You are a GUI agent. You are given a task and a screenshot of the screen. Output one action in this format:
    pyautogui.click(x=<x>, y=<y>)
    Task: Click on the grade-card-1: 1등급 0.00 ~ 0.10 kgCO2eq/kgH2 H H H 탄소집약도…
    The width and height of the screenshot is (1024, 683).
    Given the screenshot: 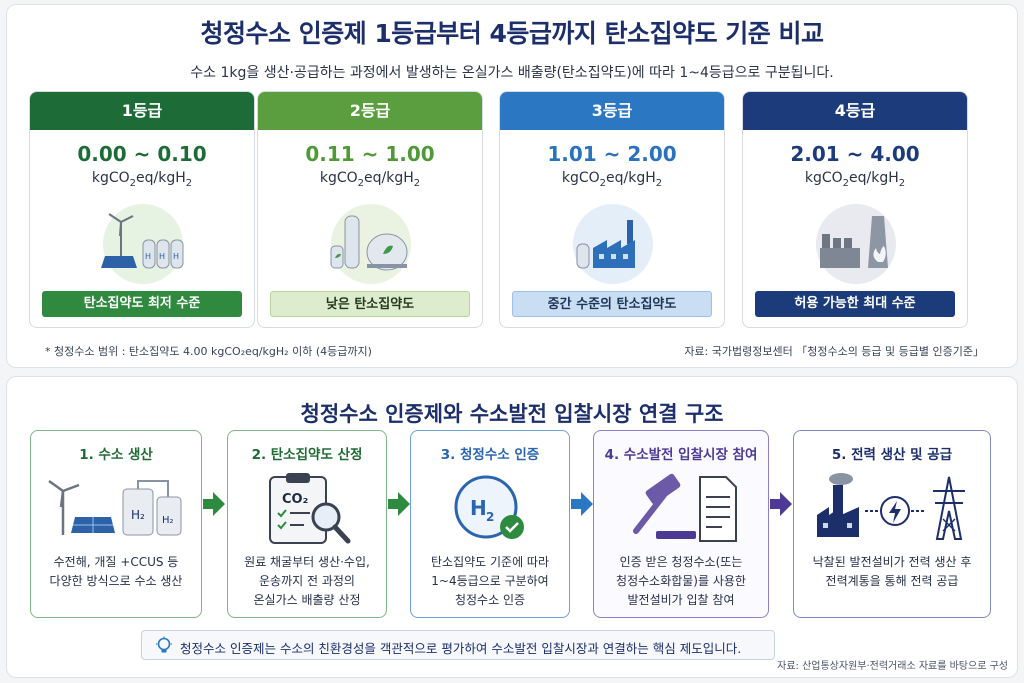 What is the action you would take?
    pyautogui.click(x=142, y=209)
    